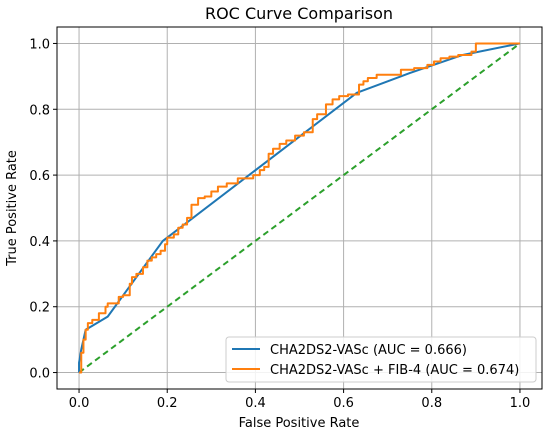 The height and width of the screenshot is (433, 550). I want to click on y-tick-label: 1.0, so click(39, 44).